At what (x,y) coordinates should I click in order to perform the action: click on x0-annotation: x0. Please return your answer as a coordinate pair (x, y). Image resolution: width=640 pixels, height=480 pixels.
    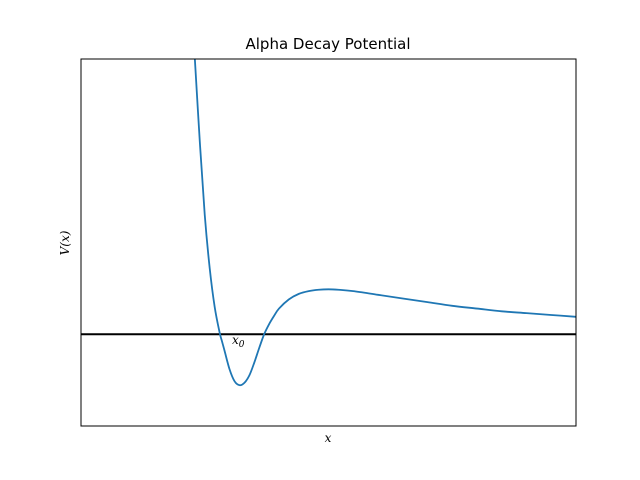
    Looking at the image, I should click on (238, 341).